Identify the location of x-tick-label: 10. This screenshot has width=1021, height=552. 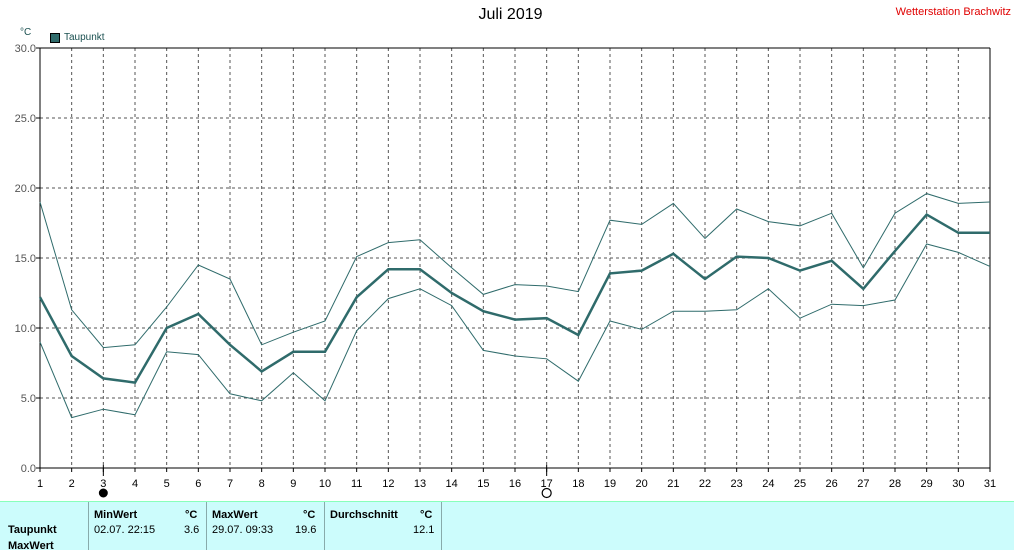
(325, 484).